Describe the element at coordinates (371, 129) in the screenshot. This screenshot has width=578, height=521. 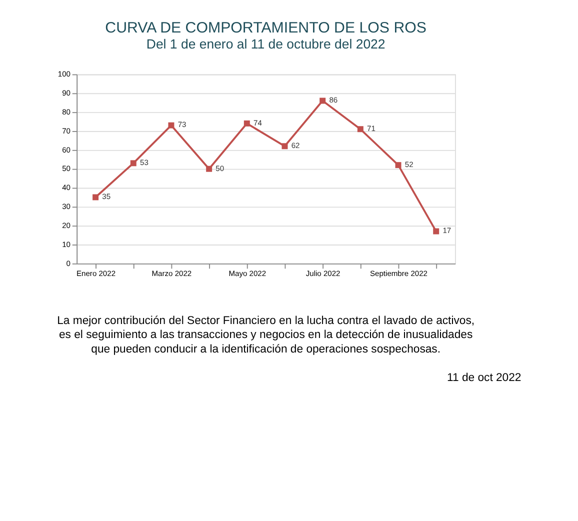
I see `data-label: 71` at that location.